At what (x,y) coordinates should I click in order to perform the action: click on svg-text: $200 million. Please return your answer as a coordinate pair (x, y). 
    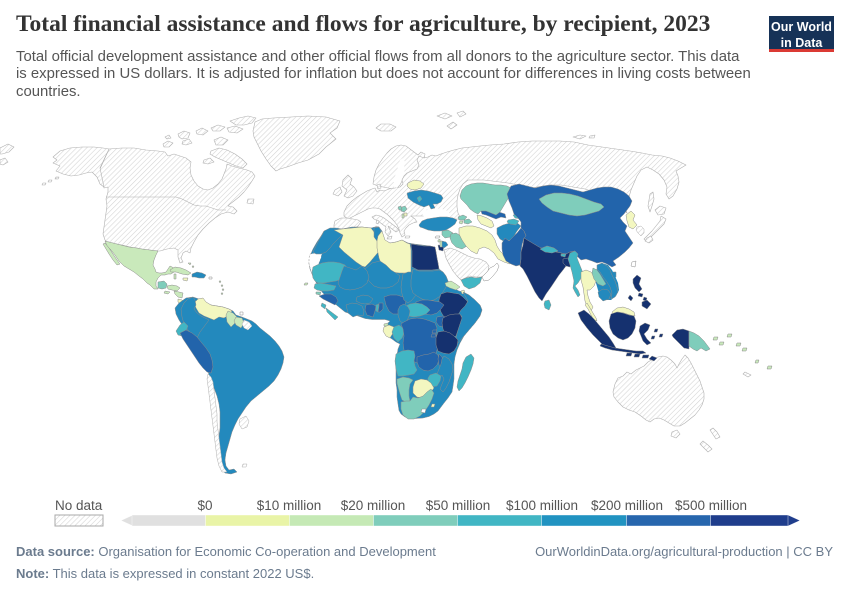
    Looking at the image, I should click on (627, 505).